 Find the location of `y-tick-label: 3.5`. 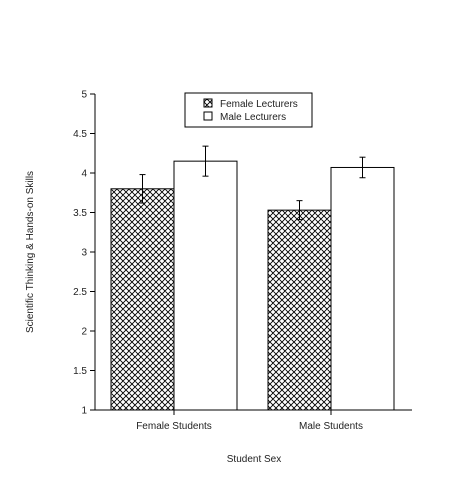

y-tick-label: 3.5 is located at coordinates (80, 213).